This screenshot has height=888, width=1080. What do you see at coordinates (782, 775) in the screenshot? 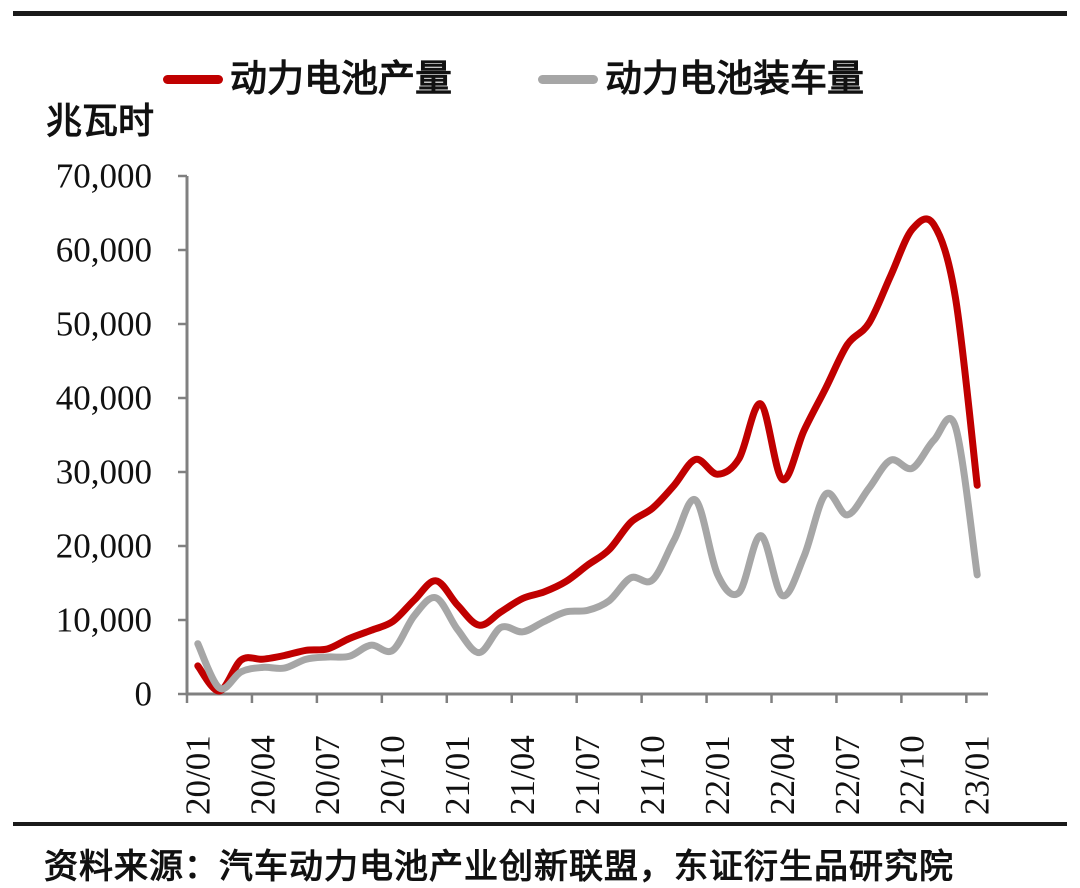
I see `x-tick-label: 22/04` at bounding box center [782, 775].